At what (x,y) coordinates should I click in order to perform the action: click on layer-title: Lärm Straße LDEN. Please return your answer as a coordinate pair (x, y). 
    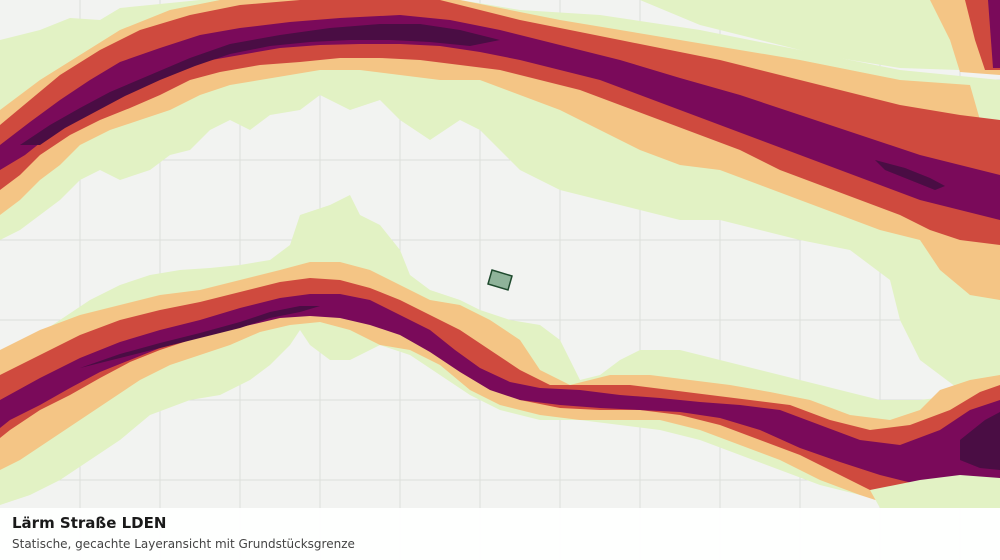
    Looking at the image, I should click on (89, 523).